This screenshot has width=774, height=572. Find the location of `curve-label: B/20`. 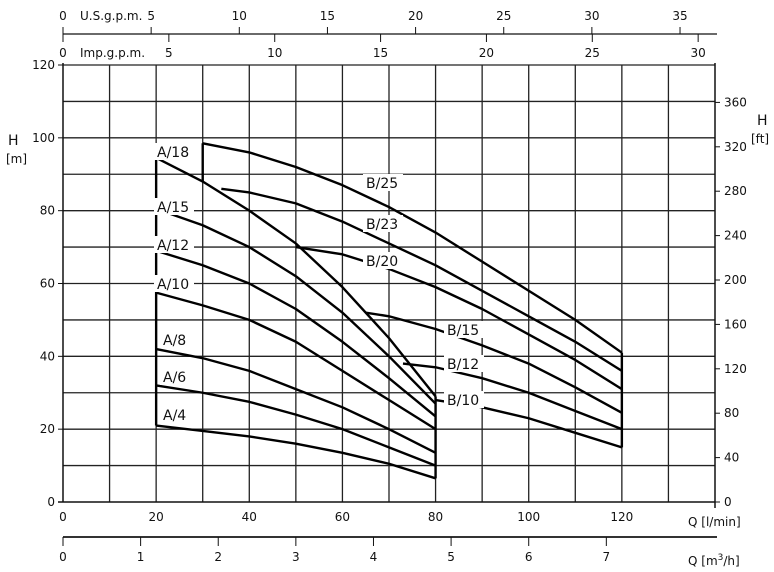

curve-label: B/20 is located at coordinates (382, 262).